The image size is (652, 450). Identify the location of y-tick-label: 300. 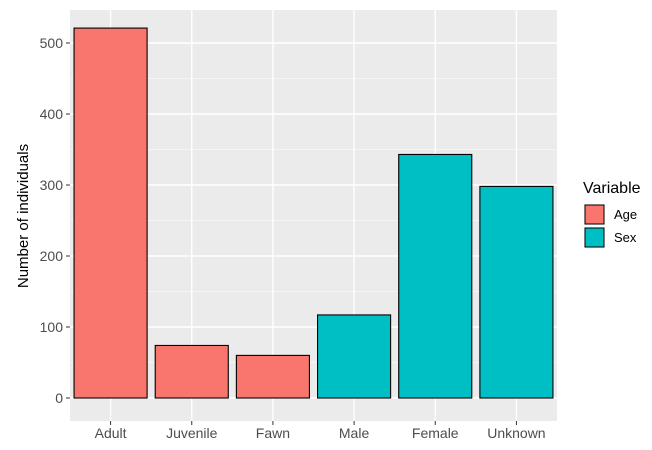
(52, 185).